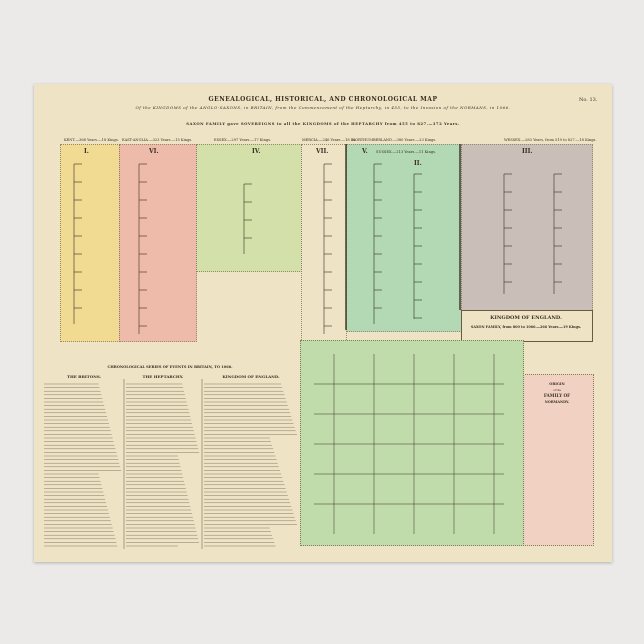 This screenshot has height=644, width=644. I want to click on region-normandy, so click(558, 460).